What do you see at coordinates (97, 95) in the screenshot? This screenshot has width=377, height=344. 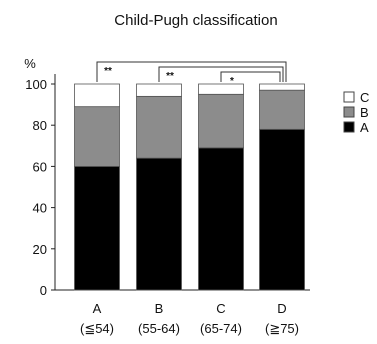 I see `bar-segment-c-a` at bounding box center [97, 95].